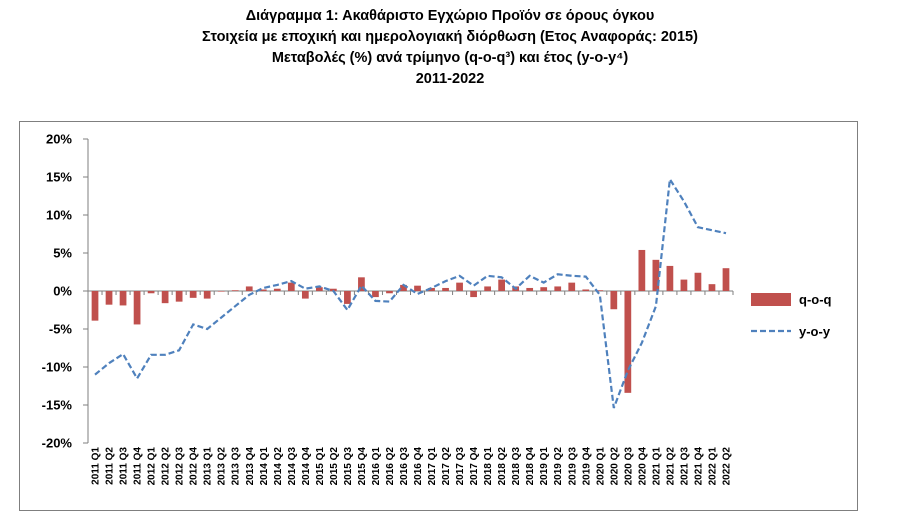 This screenshot has width=900, height=522. I want to click on x-tick-label: 2014 Q4, so click(306, 466).